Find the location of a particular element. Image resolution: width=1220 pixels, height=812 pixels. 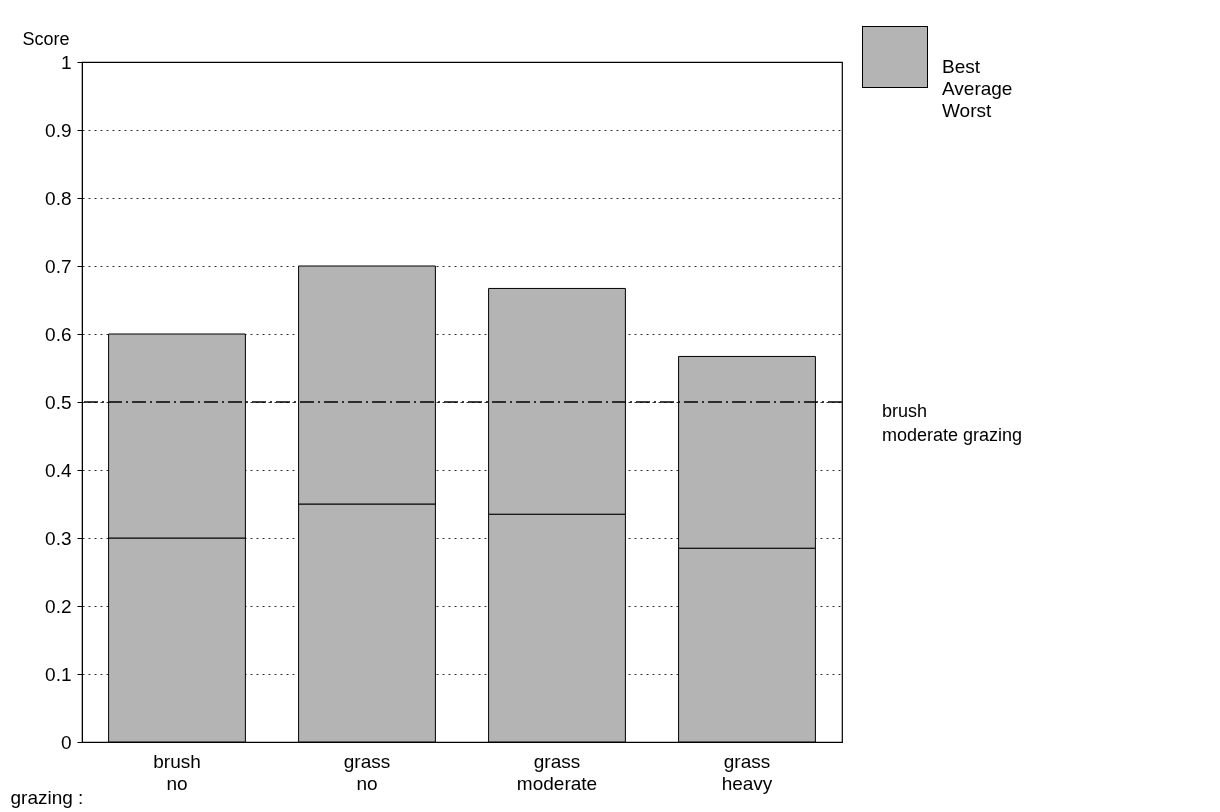

x-tick-label: brush no is located at coordinates (177, 772).